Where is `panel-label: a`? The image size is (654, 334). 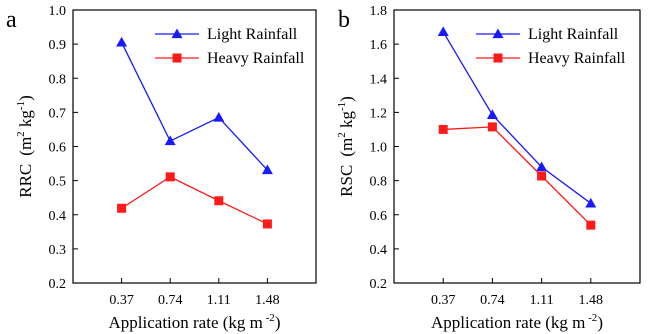
panel-label: a is located at coordinates (11, 20).